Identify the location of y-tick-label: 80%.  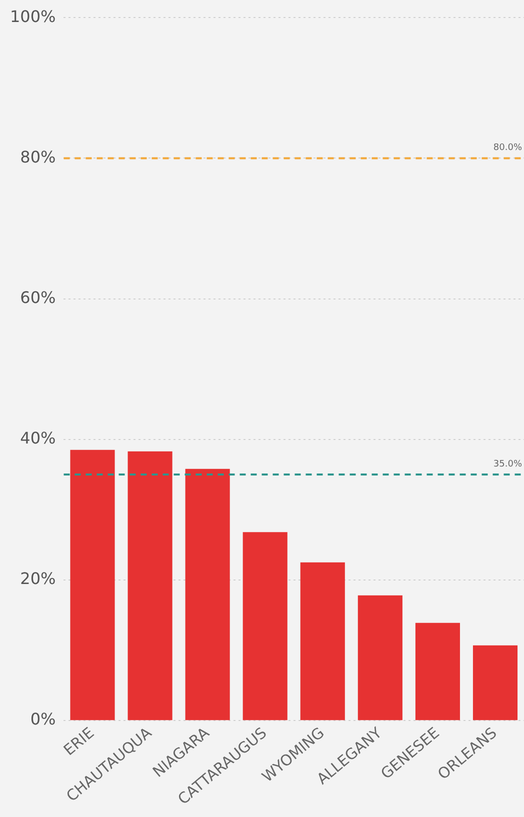
(38, 156).